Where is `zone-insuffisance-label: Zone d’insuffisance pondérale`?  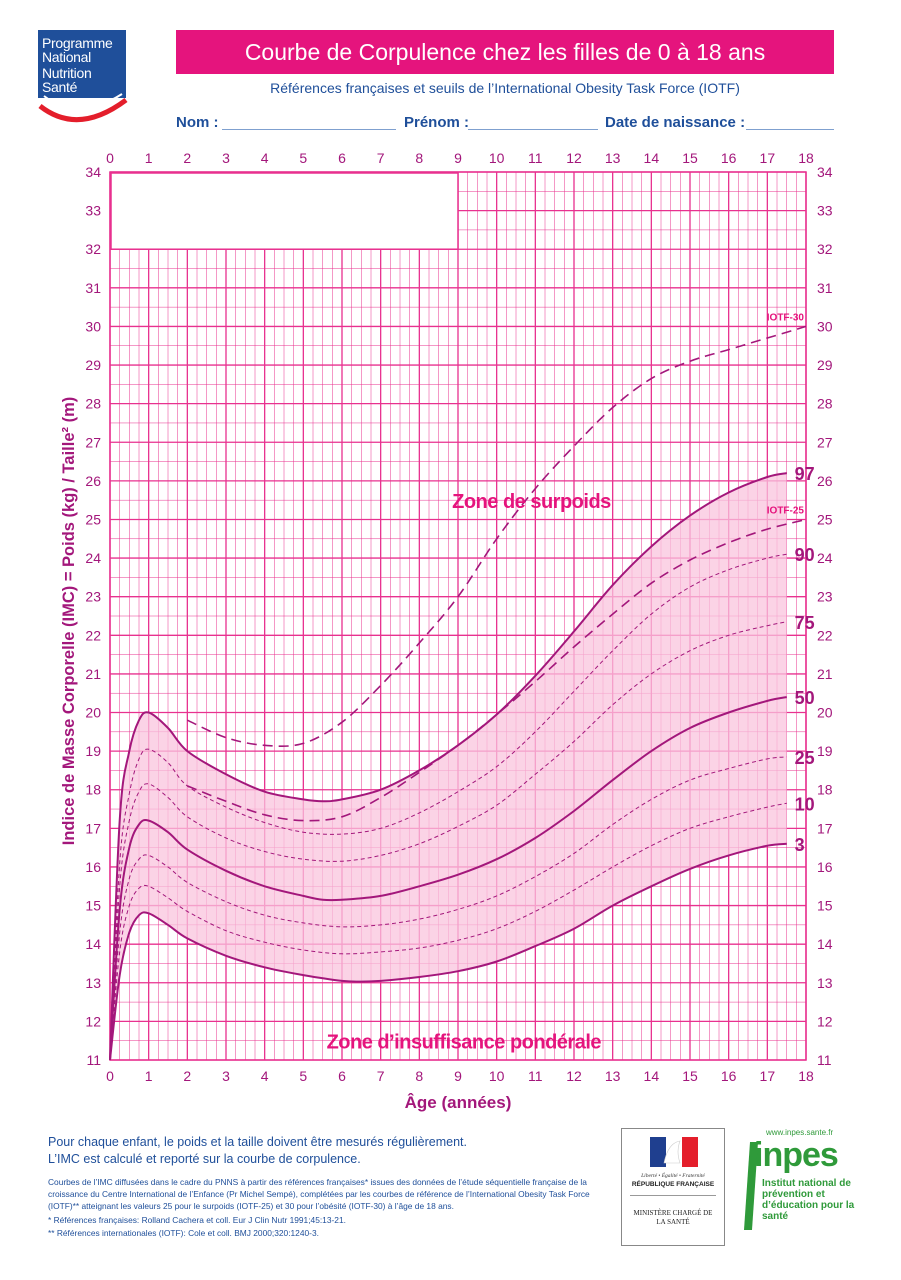 zone-insuffisance-label: Zone d’insuffisance pondérale is located at coordinates (464, 1042).